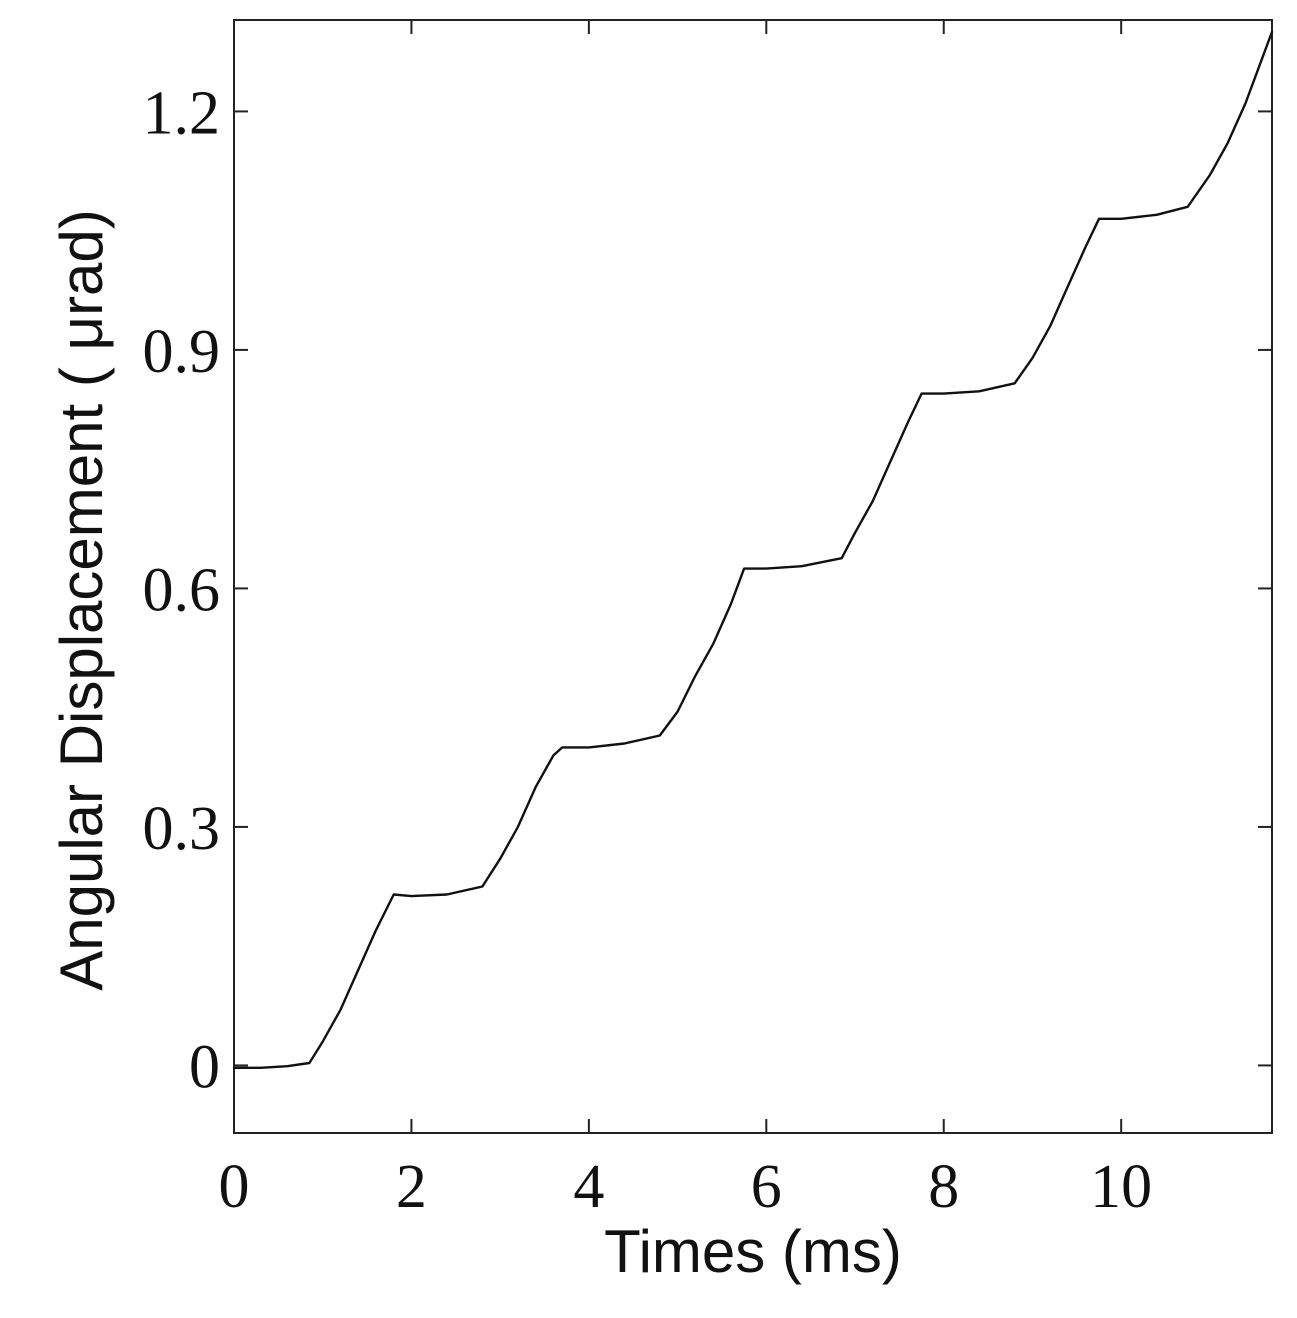 The image size is (1297, 1318). I want to click on x-axis-title: Times (ms), so click(753, 1251).